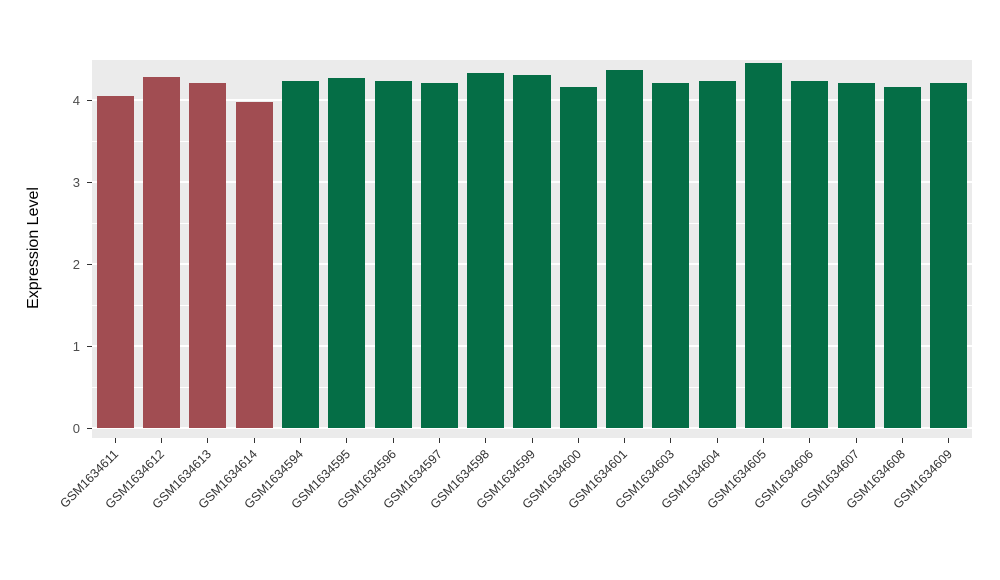  What do you see at coordinates (439, 255) in the screenshot?
I see `bar-GSM1634597` at bounding box center [439, 255].